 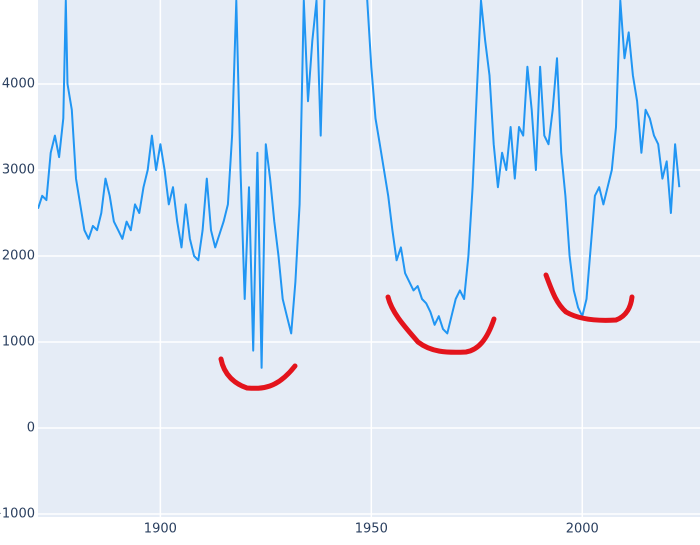 I want to click on y-tick-label: 3000, so click(x=18, y=170).